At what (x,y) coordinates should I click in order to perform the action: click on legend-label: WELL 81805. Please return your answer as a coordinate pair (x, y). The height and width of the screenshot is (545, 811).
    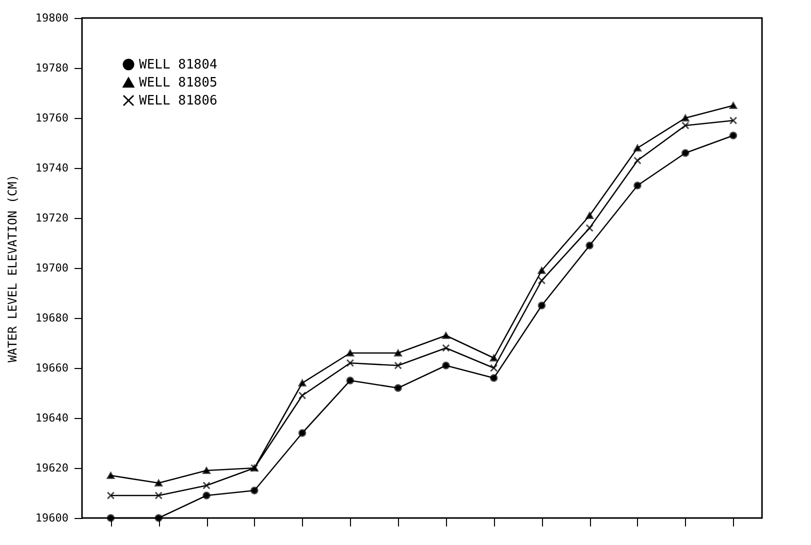
    Looking at the image, I should click on (178, 83).